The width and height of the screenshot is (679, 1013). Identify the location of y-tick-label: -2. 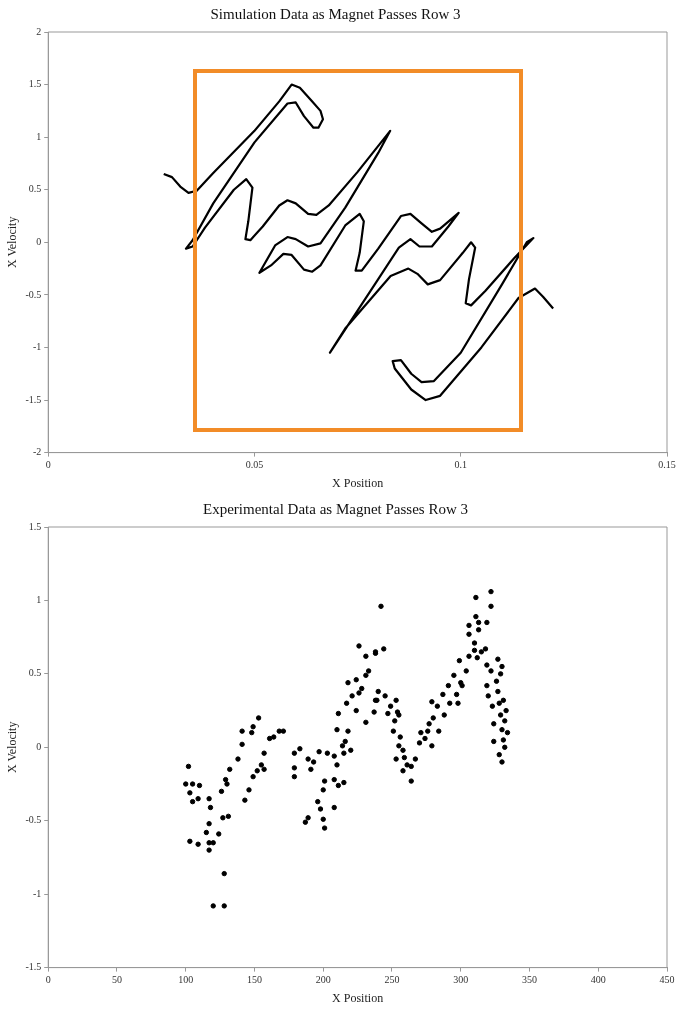
(37, 452).